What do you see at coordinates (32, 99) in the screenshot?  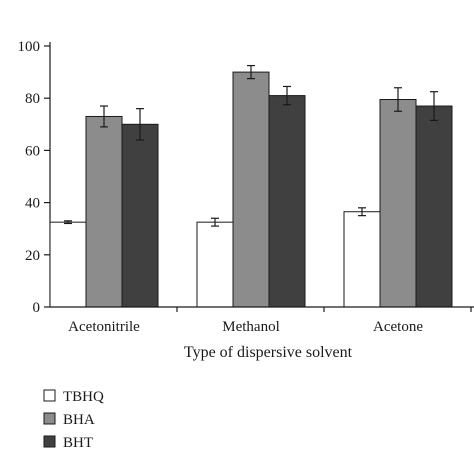 I see `y-tick-label: 80` at bounding box center [32, 99].